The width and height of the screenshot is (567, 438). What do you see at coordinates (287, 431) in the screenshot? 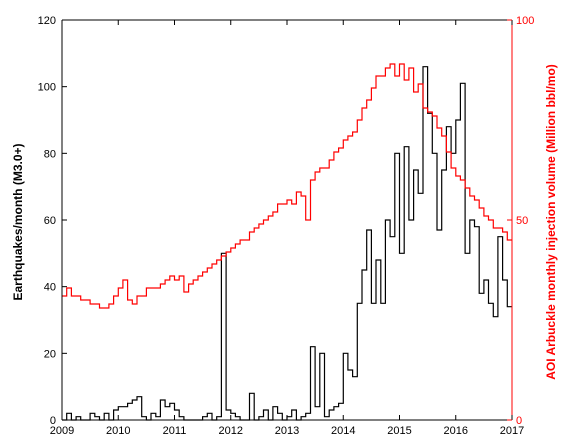
I see `x-tick-label: 2013` at bounding box center [287, 431].